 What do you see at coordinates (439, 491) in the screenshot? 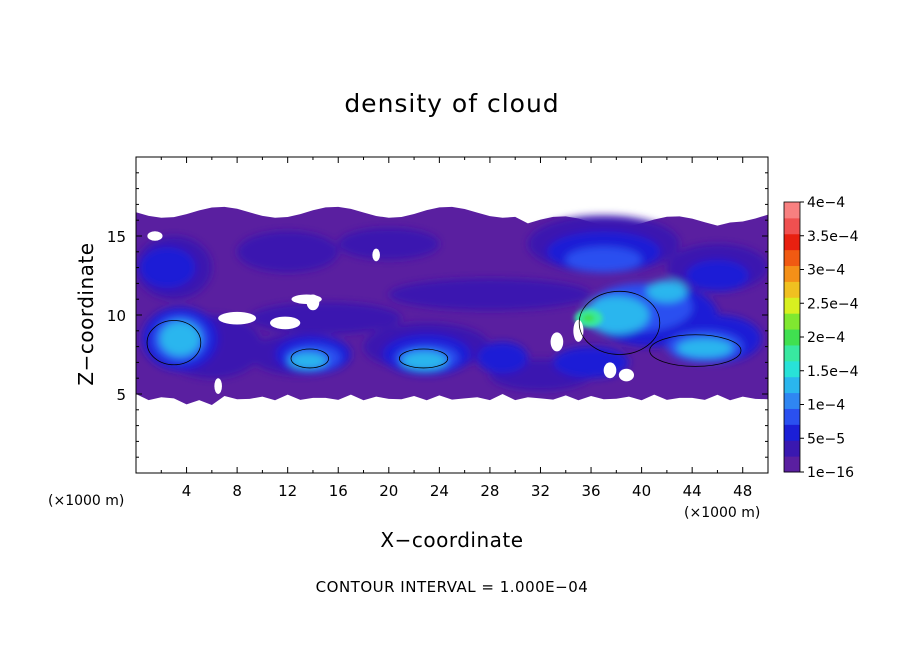
I see `x-tick-label: 24` at bounding box center [439, 491].